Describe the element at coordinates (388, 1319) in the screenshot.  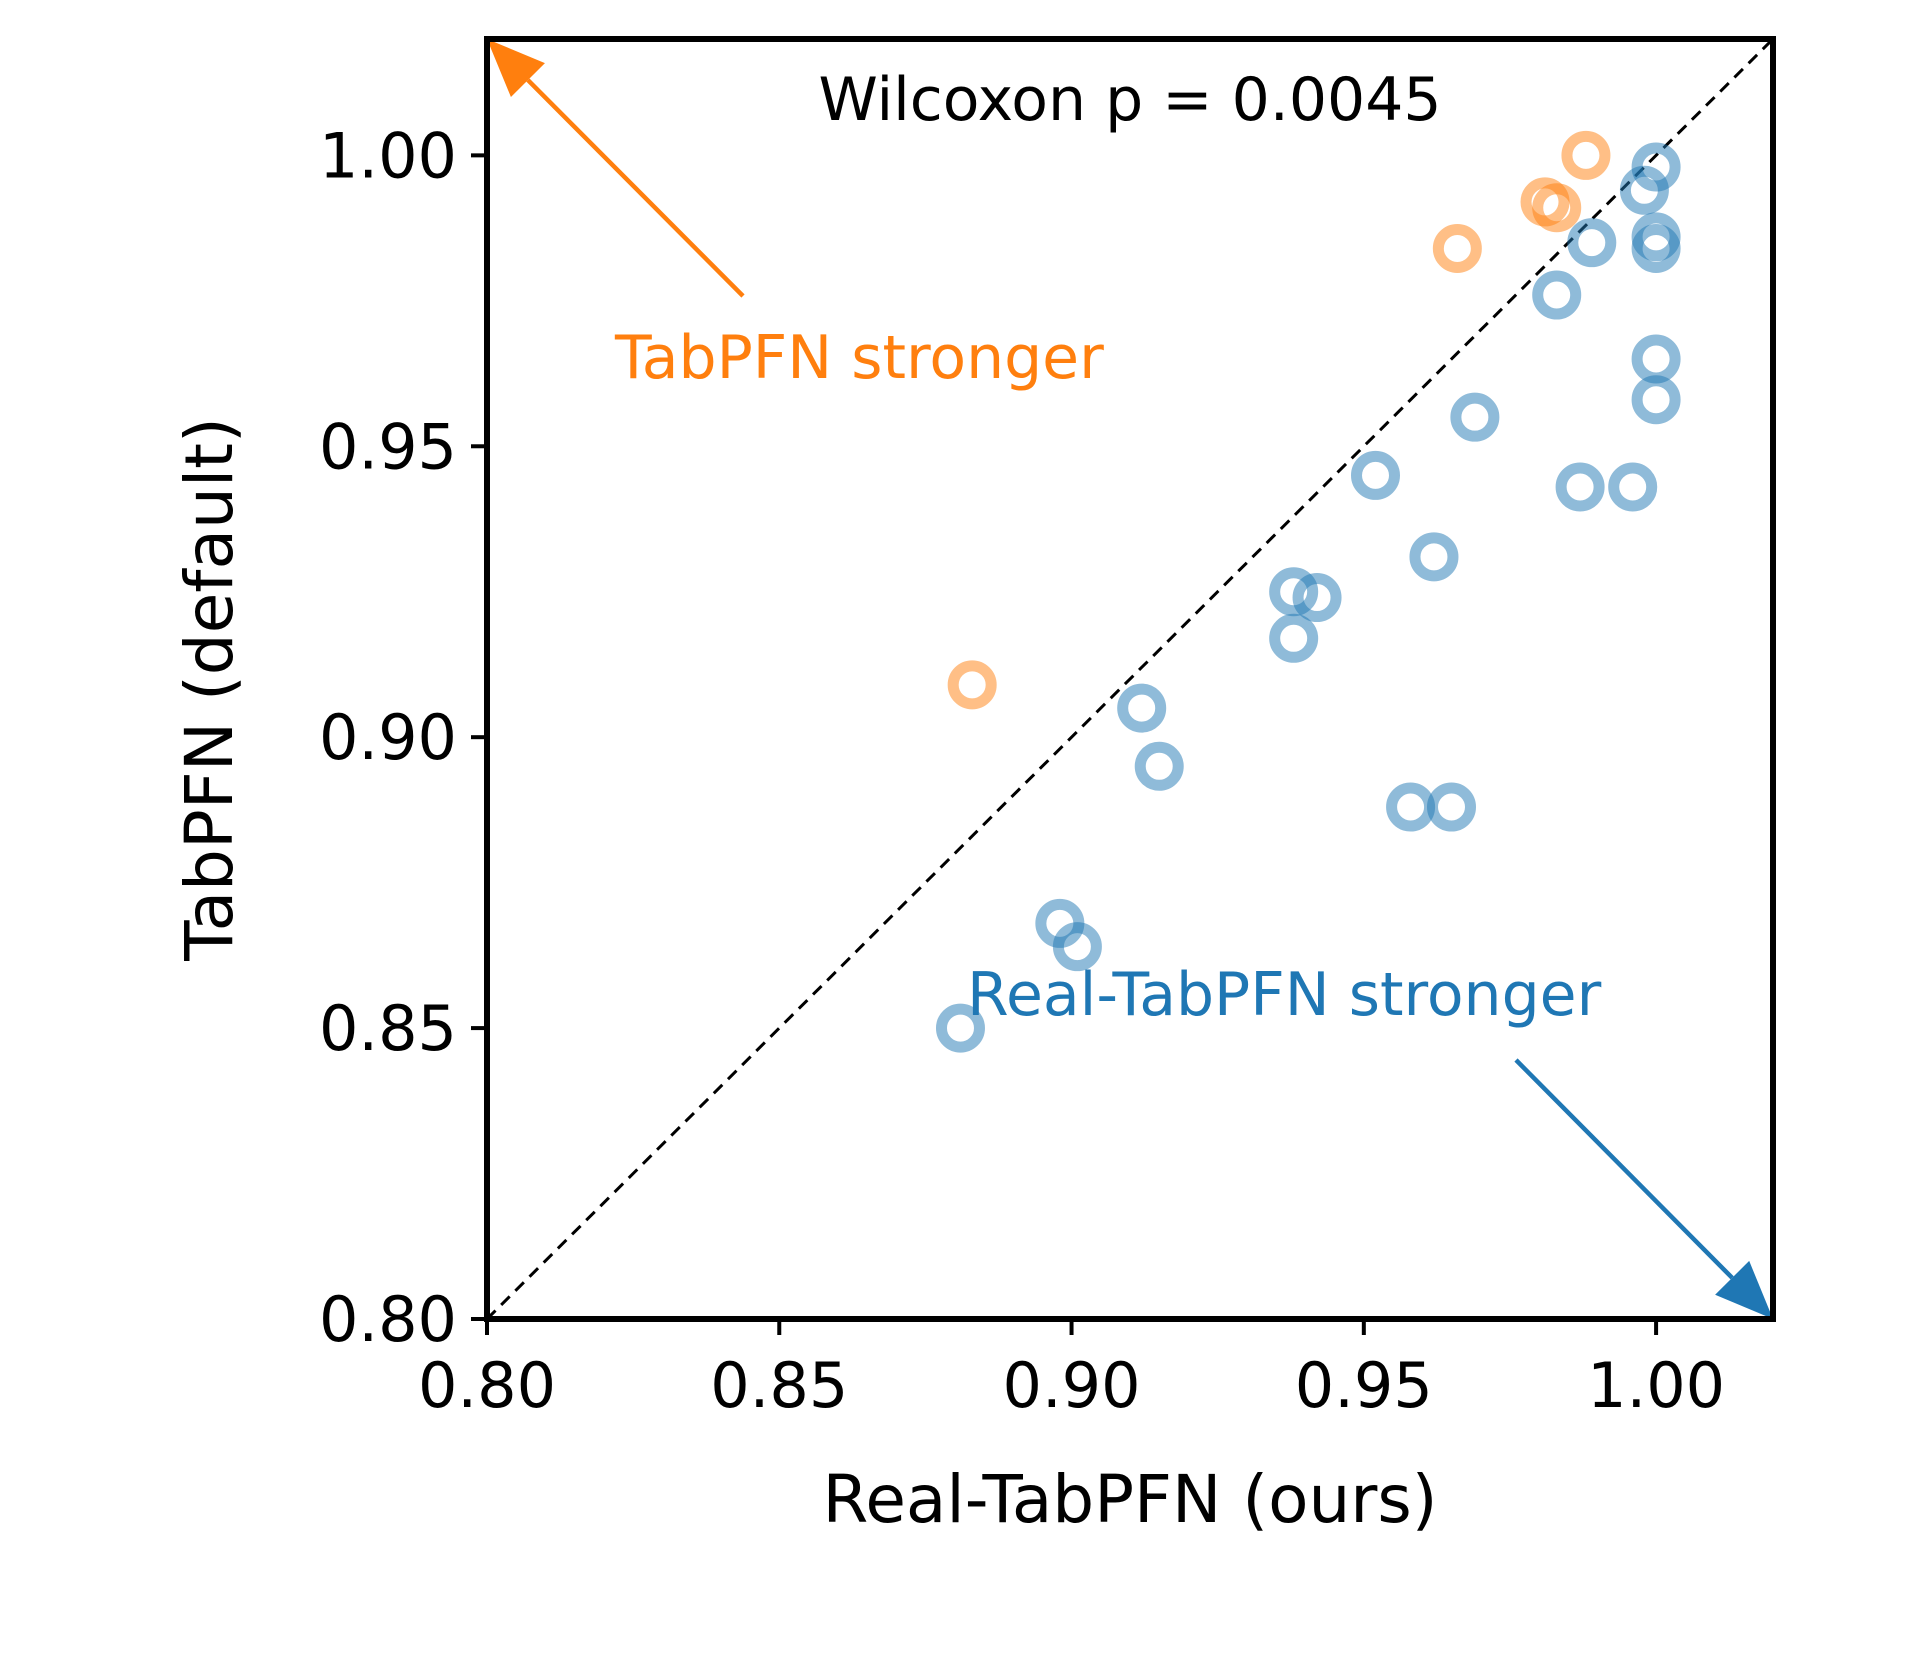
I see `y-tick-label: 0.80` at that location.